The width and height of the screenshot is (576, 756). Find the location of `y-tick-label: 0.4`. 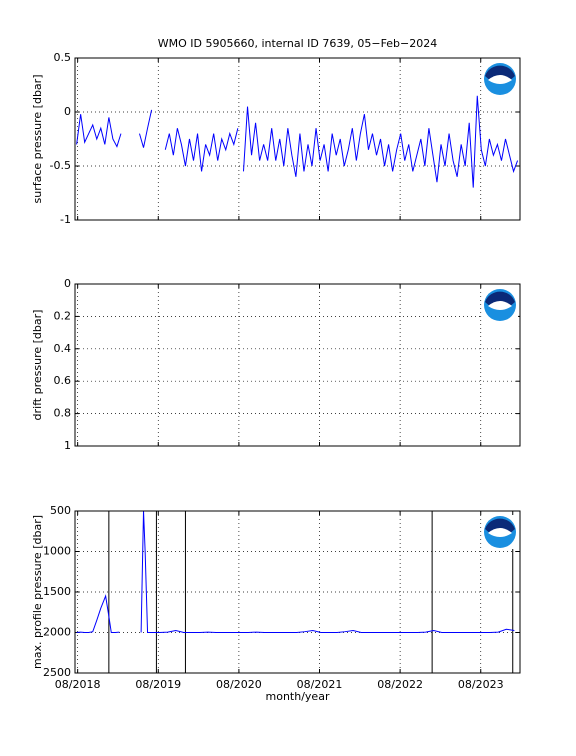

y-tick-label: 0.4 is located at coordinates (63, 348).